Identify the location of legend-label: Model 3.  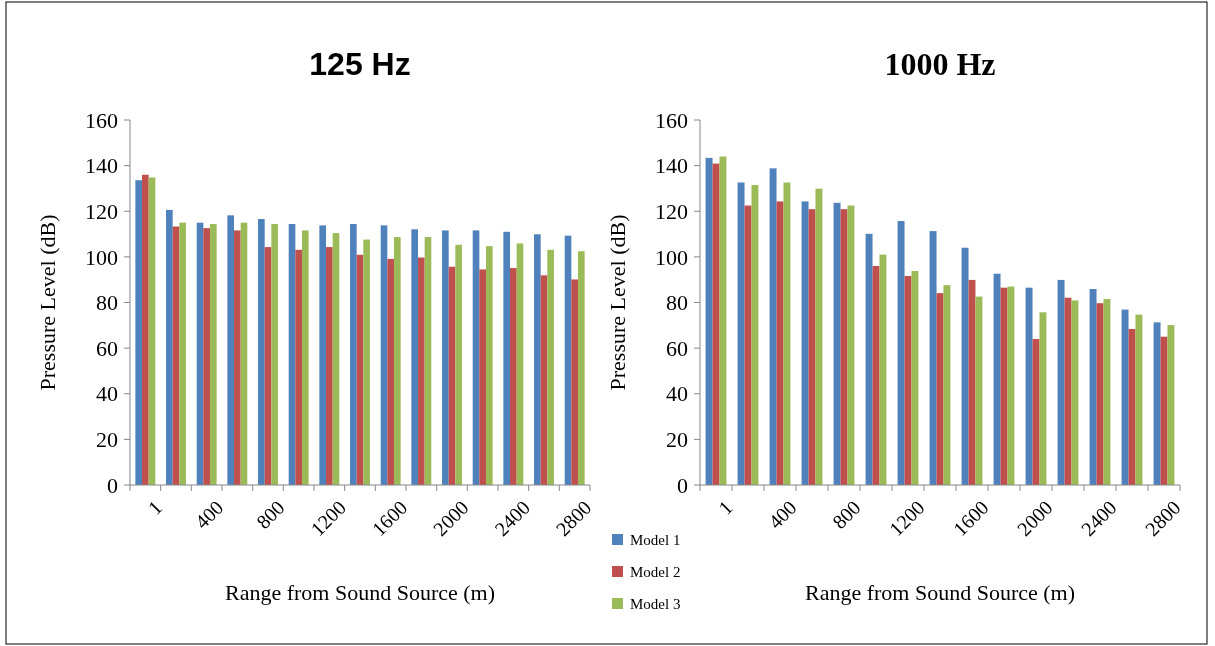
(655, 604).